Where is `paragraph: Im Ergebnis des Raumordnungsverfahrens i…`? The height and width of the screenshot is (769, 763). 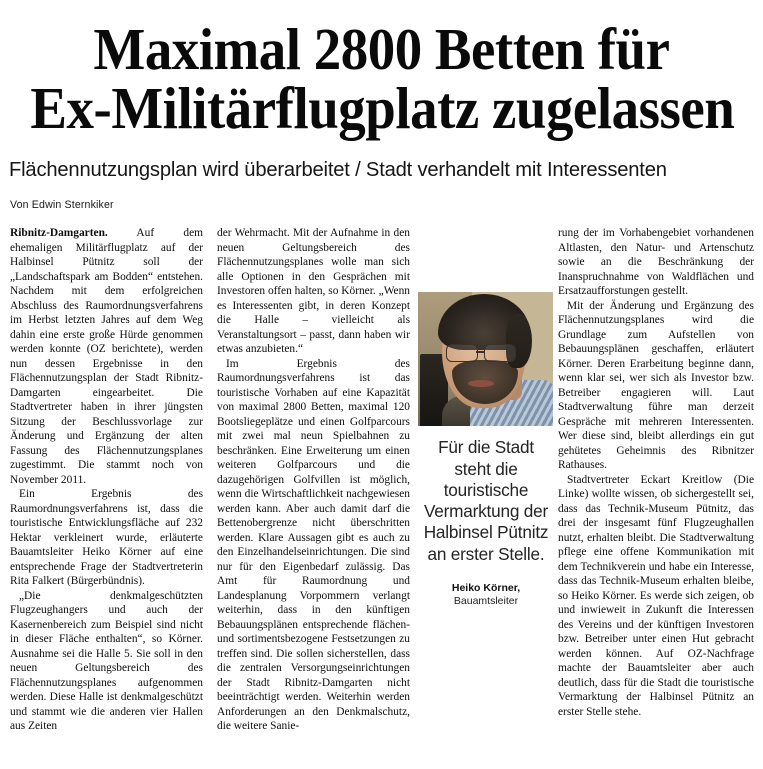 paragraph: Im Ergebnis des Raumordnungsverfahrens i… is located at coordinates (313, 545).